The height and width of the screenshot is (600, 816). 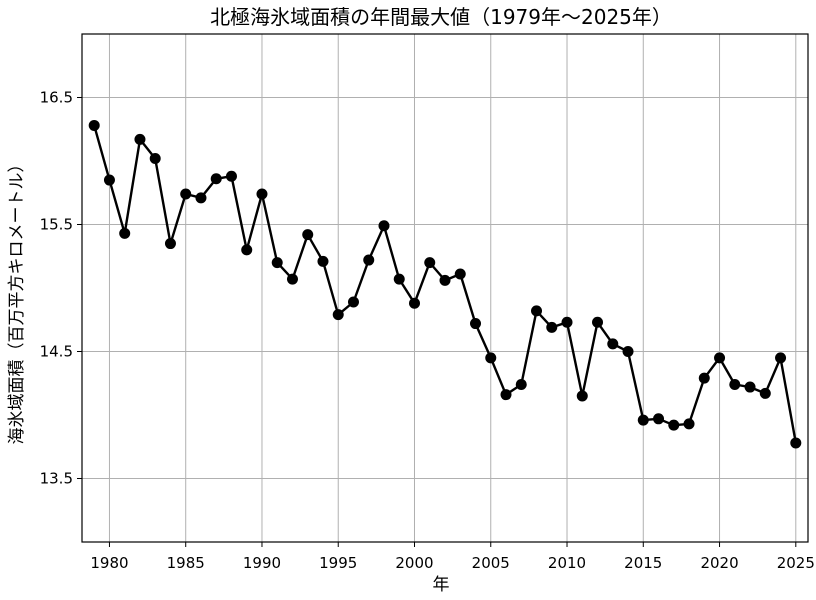 What do you see at coordinates (643, 563) in the screenshot?
I see `x-tick-label: 2015` at bounding box center [643, 563].